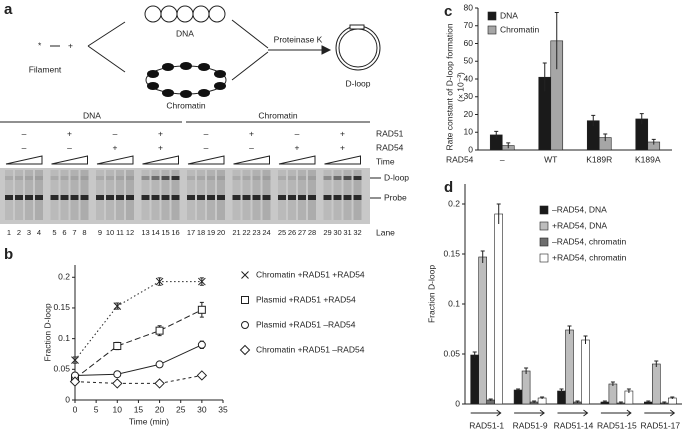  Describe the element at coordinates (92, 115) in the screenshot. I see `group-label: DNA` at that location.